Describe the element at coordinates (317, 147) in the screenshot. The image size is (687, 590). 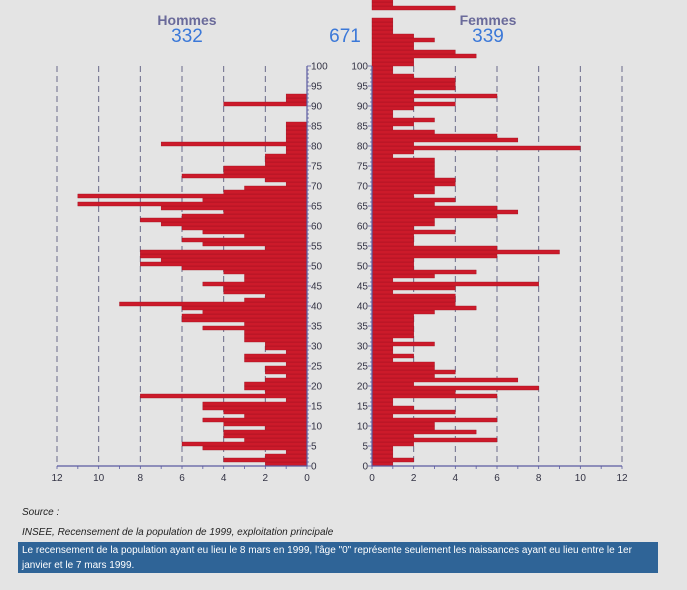
I see `men-y-tick-label: 80` at that location.